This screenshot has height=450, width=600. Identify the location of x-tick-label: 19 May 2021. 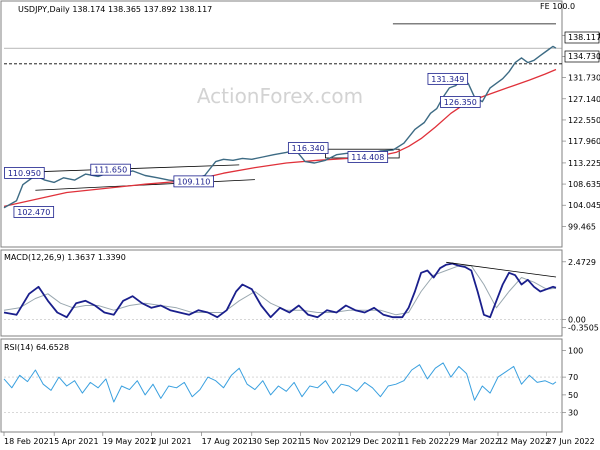
(129, 441).